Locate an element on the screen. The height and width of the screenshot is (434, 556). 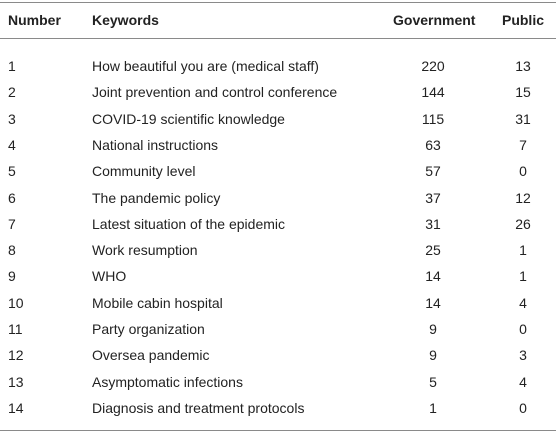
keyword: Work resumption is located at coordinates (145, 250).